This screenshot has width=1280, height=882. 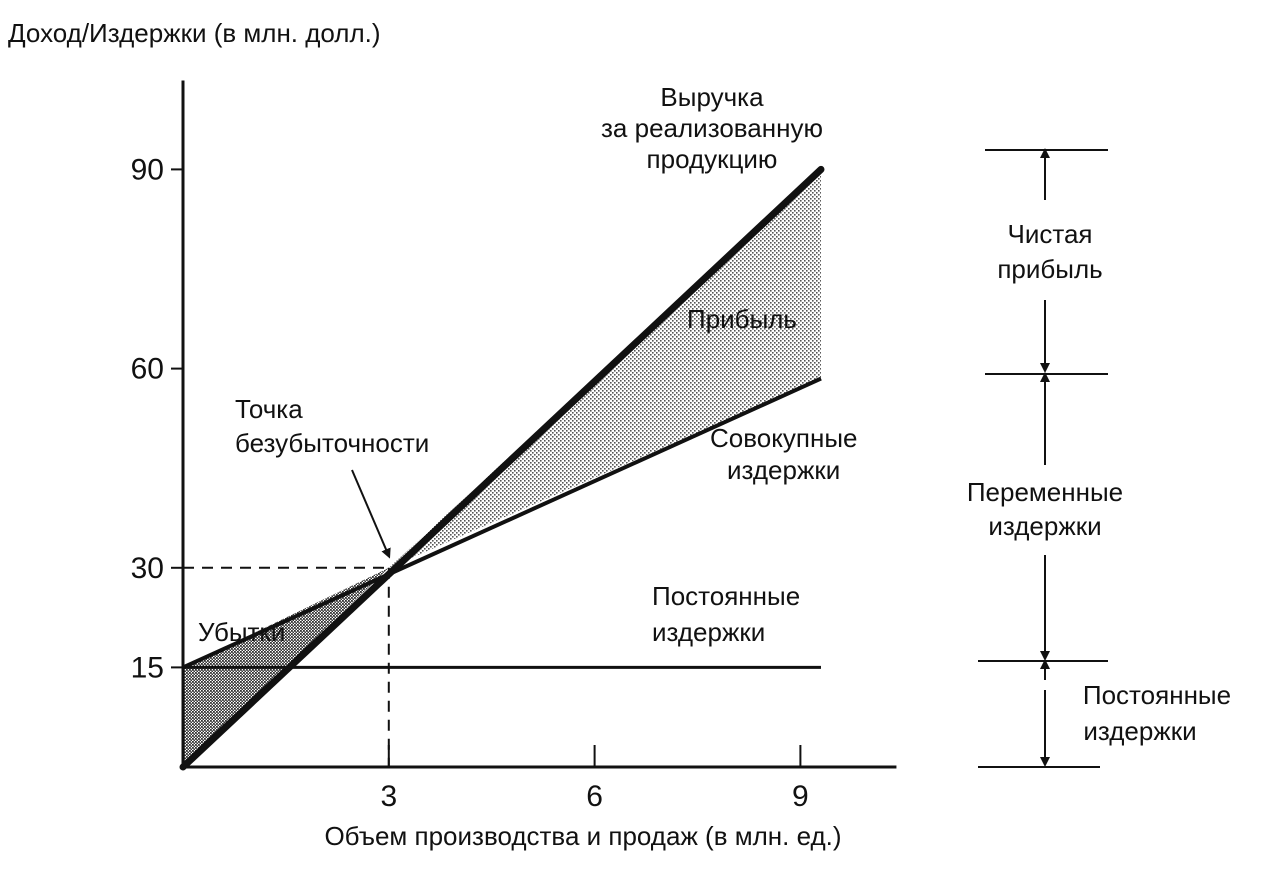 I want to click on y-tick-label: 15, so click(x=147, y=667).